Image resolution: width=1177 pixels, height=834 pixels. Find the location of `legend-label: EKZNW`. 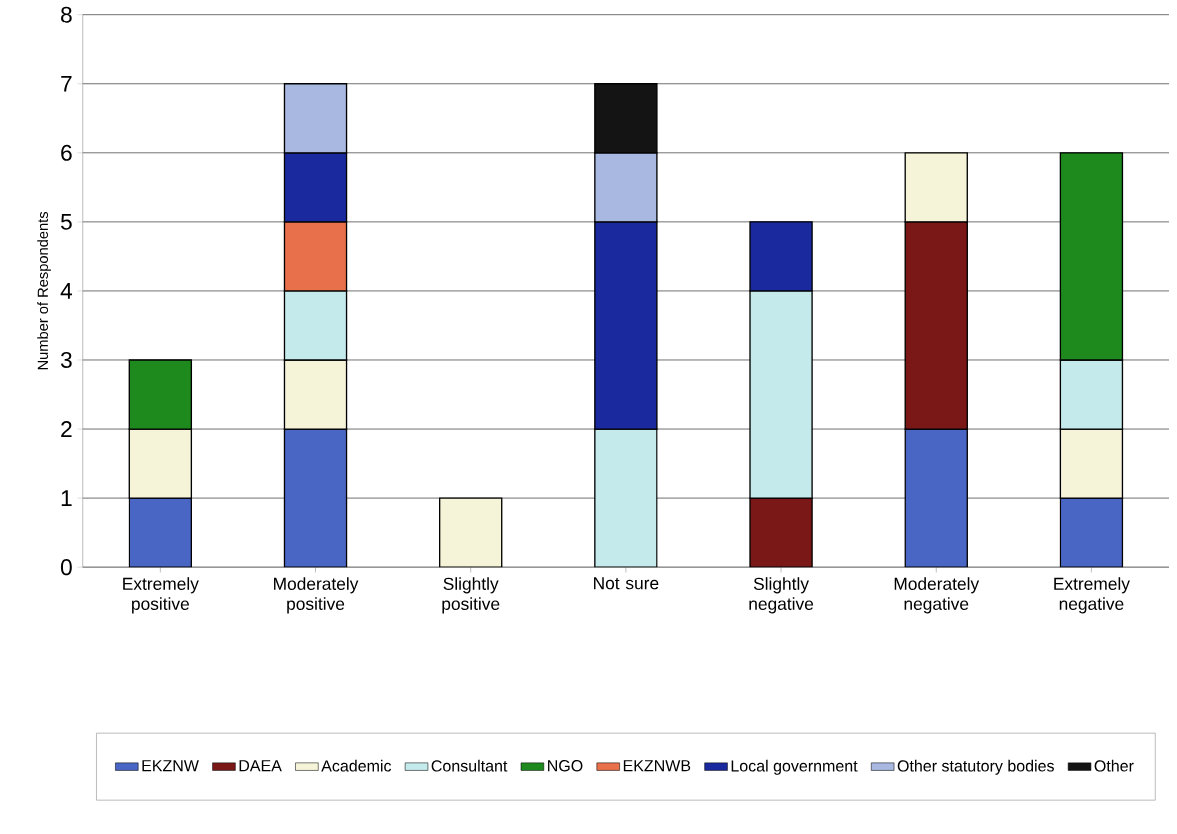

legend-label: EKZNW is located at coordinates (170, 766).